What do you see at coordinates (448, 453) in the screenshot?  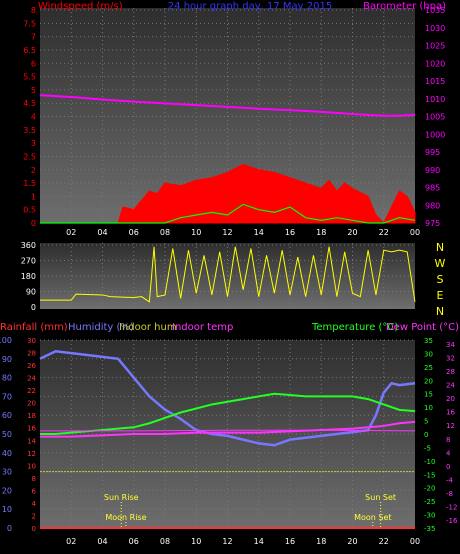 I see `indoor-temp-tick-label: 4` at bounding box center [448, 453].